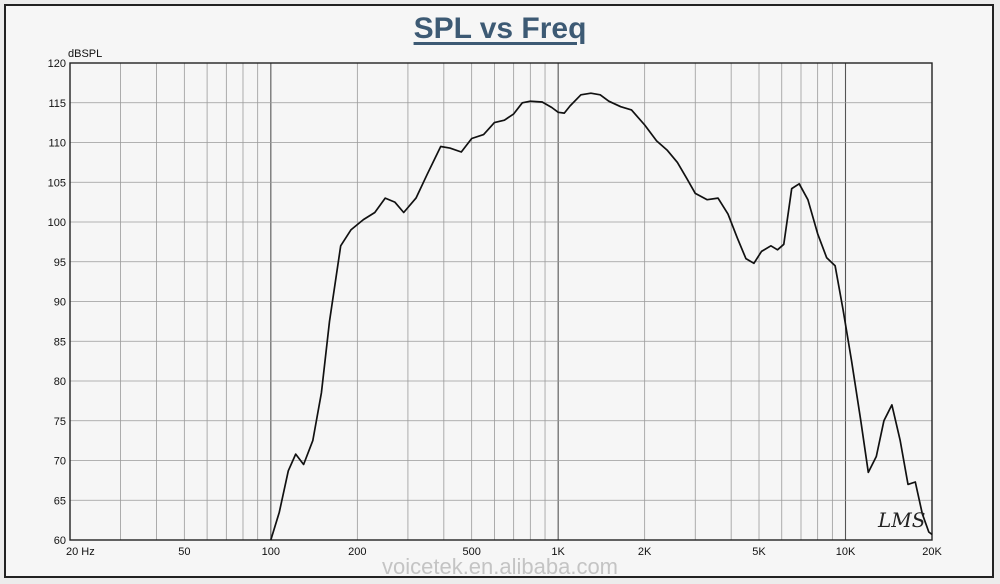 The image size is (1000, 584). What do you see at coordinates (504, 552) in the screenshot?
I see `x-tick-labels: 20 Hz 50 100 200 500 1K 2K 5K 10K 20K` at bounding box center [504, 552].